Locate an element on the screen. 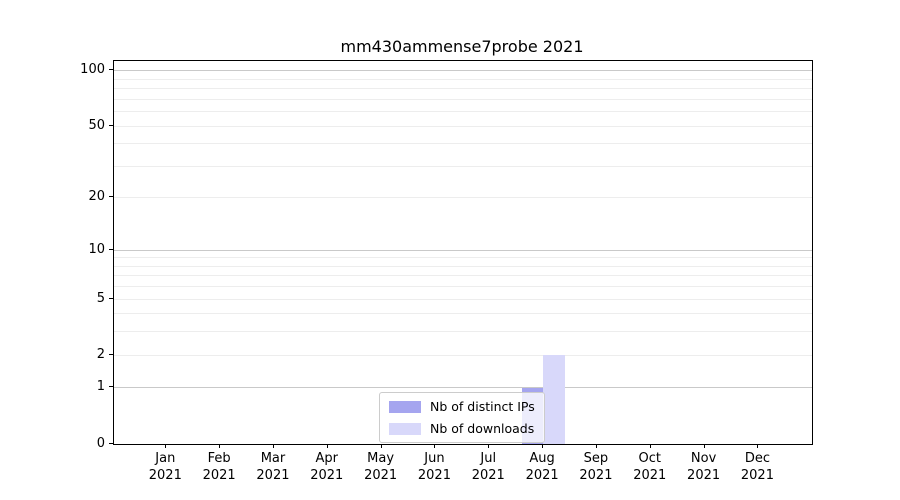 This screenshot has height=500, width=900. y-tick-label: 20 is located at coordinates (96, 197).